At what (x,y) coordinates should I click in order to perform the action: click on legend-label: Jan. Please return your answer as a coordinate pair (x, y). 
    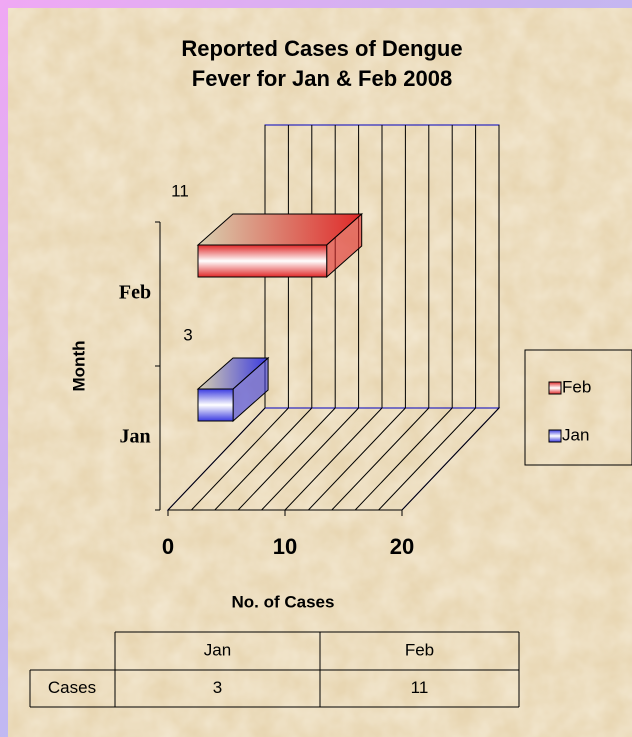
    Looking at the image, I should click on (575, 434).